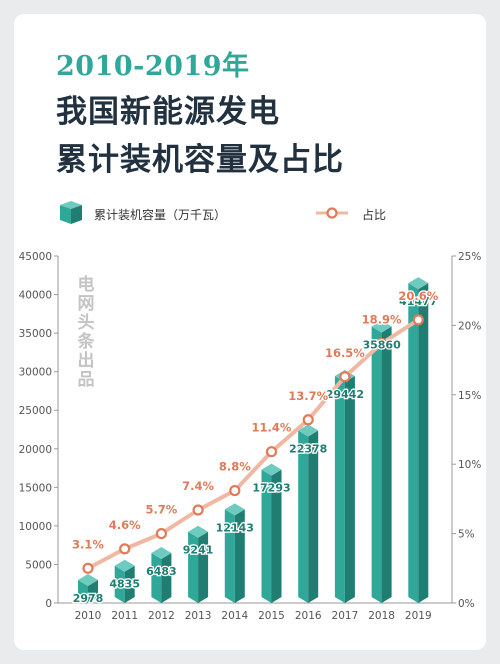  I want to click on x-tick-label: 2013, so click(198, 616).